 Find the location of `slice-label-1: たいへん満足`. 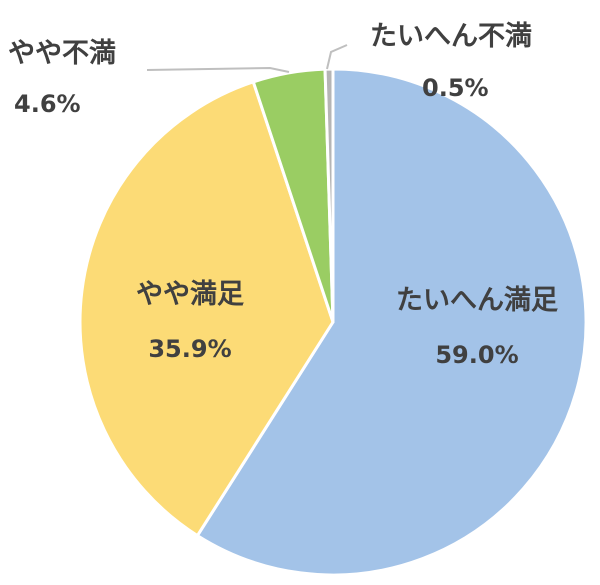

slice-label-1: たいへん満足 is located at coordinates (477, 300).